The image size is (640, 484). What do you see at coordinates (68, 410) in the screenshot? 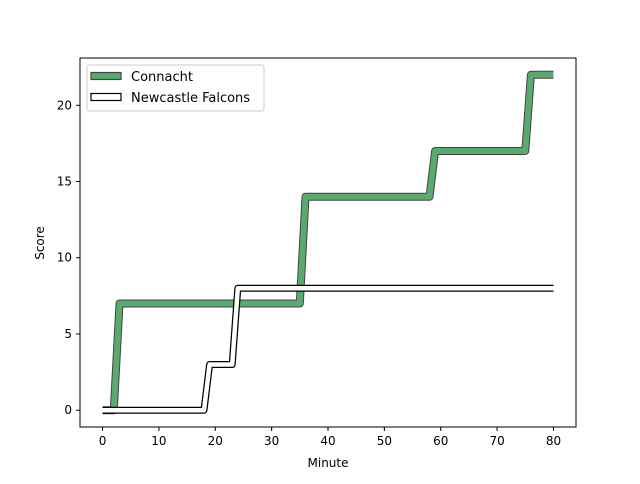
I see `y-tick-label: 0` at bounding box center [68, 410].